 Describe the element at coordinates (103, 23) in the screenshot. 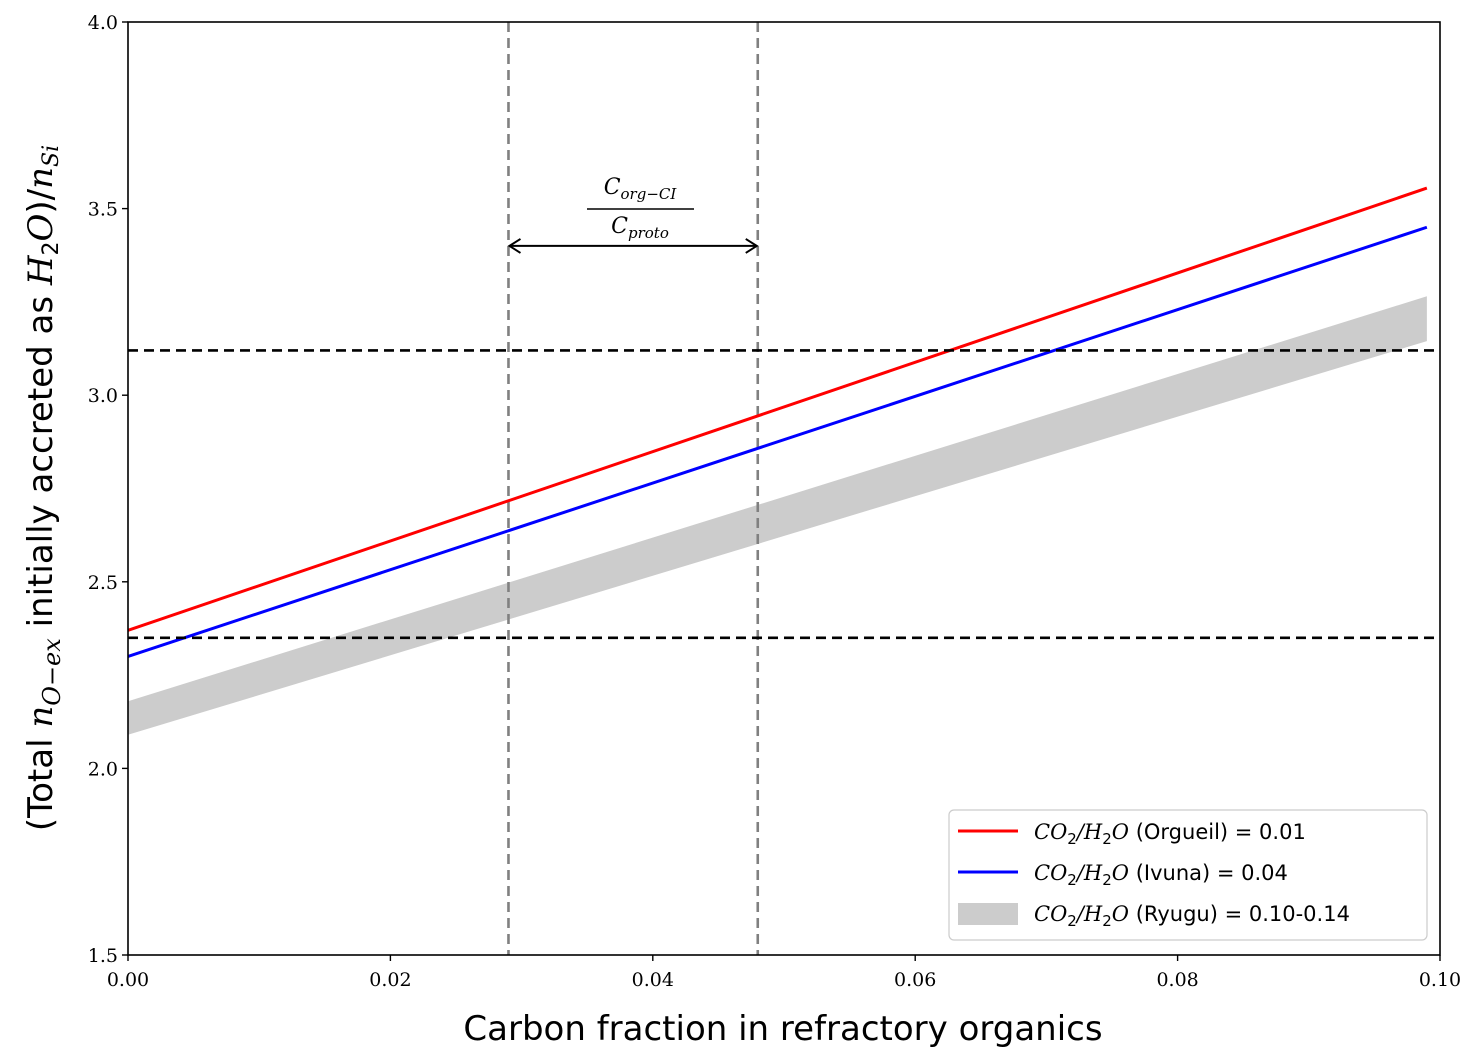

I see `y-tick-label: 4.0` at that location.